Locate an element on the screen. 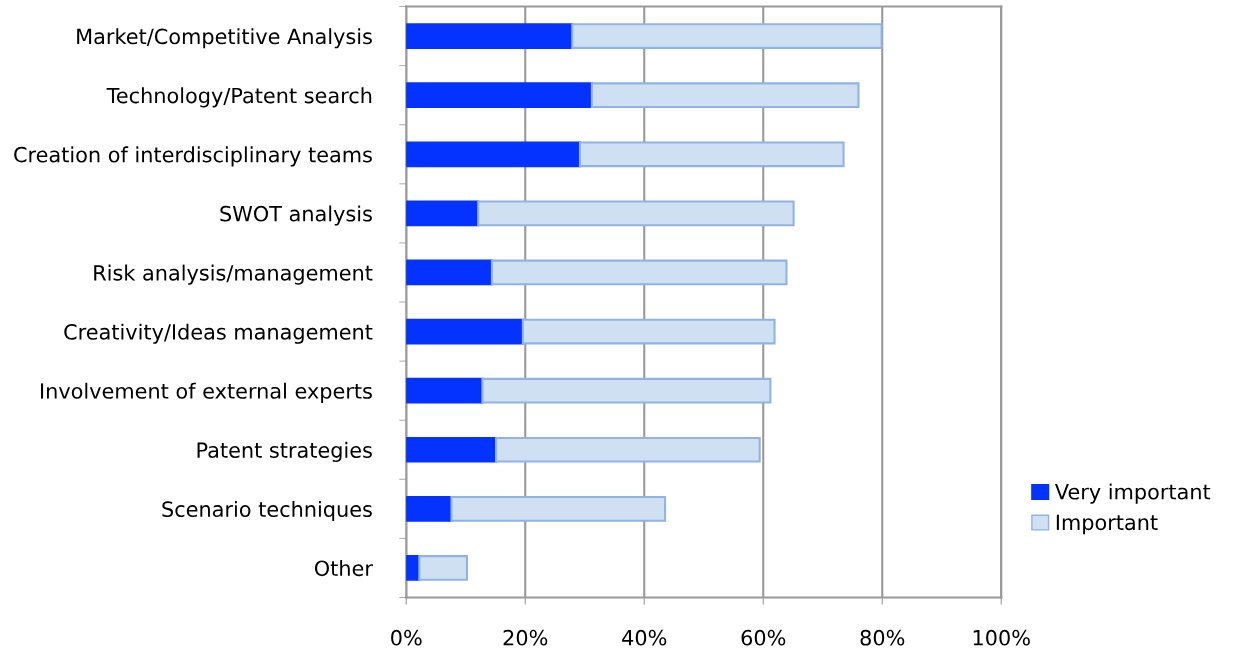 The image size is (1250, 653). x-tick-label: 0% is located at coordinates (406, 637).